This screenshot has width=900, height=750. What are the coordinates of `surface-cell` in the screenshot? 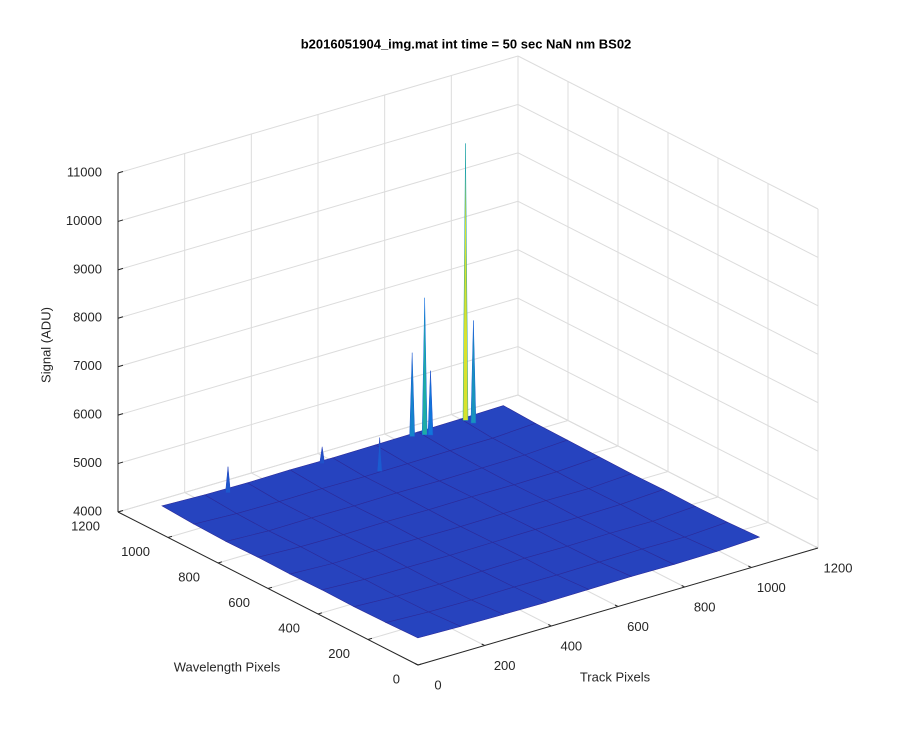 It's located at (423, 625).